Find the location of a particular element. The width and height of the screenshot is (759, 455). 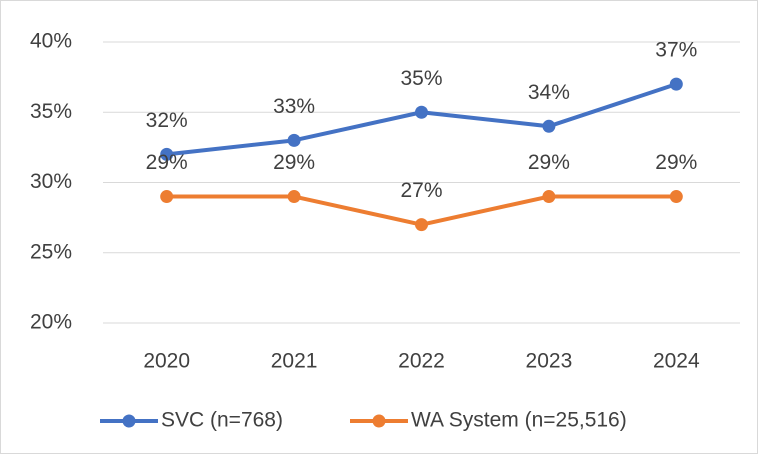

x-tick-label: 2021 is located at coordinates (294, 361).